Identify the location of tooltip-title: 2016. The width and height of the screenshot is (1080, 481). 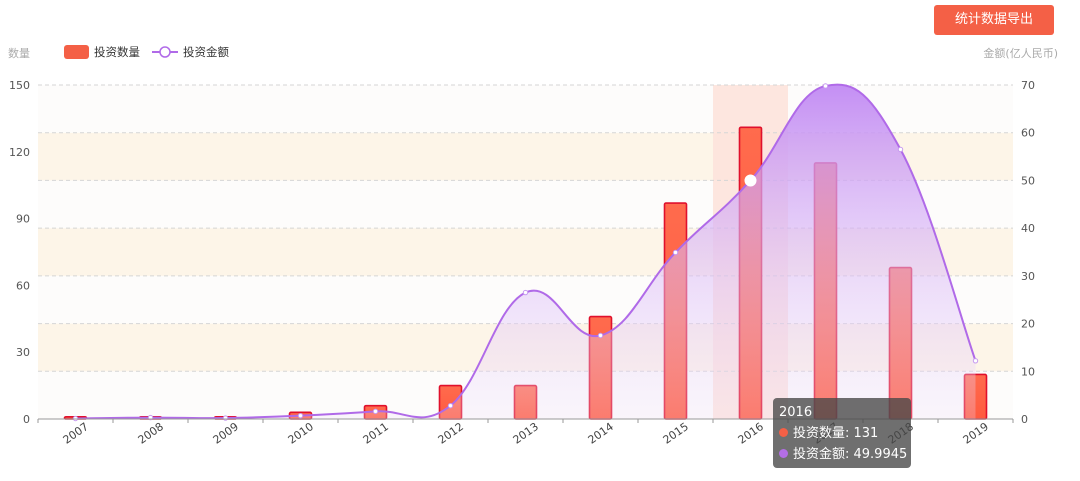
(796, 412).